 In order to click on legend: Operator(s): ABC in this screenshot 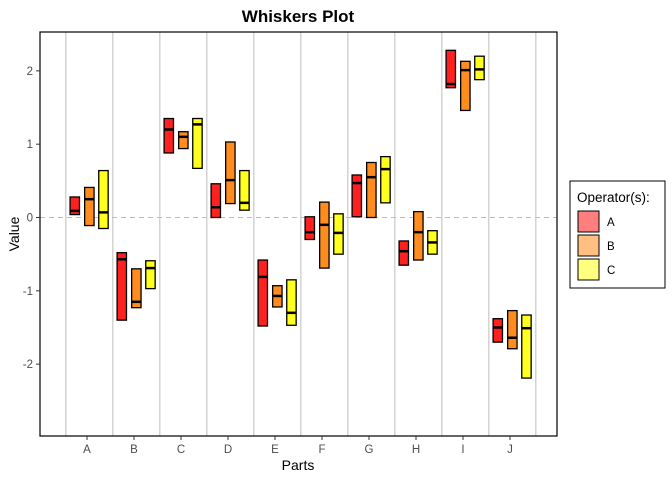, I will do `click(617, 234)`.